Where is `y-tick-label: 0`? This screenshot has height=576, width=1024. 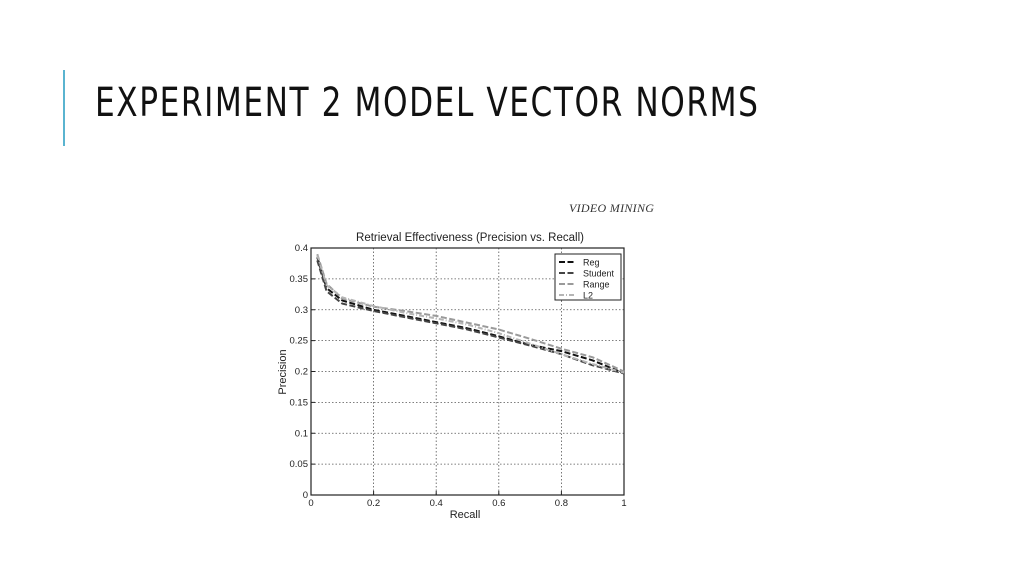
y-tick-label: 0 is located at coordinates (305, 495).